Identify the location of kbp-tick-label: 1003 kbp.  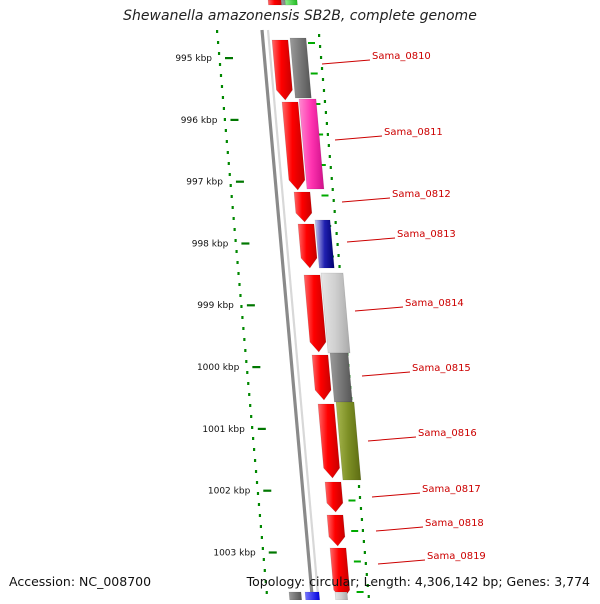
(234, 553).